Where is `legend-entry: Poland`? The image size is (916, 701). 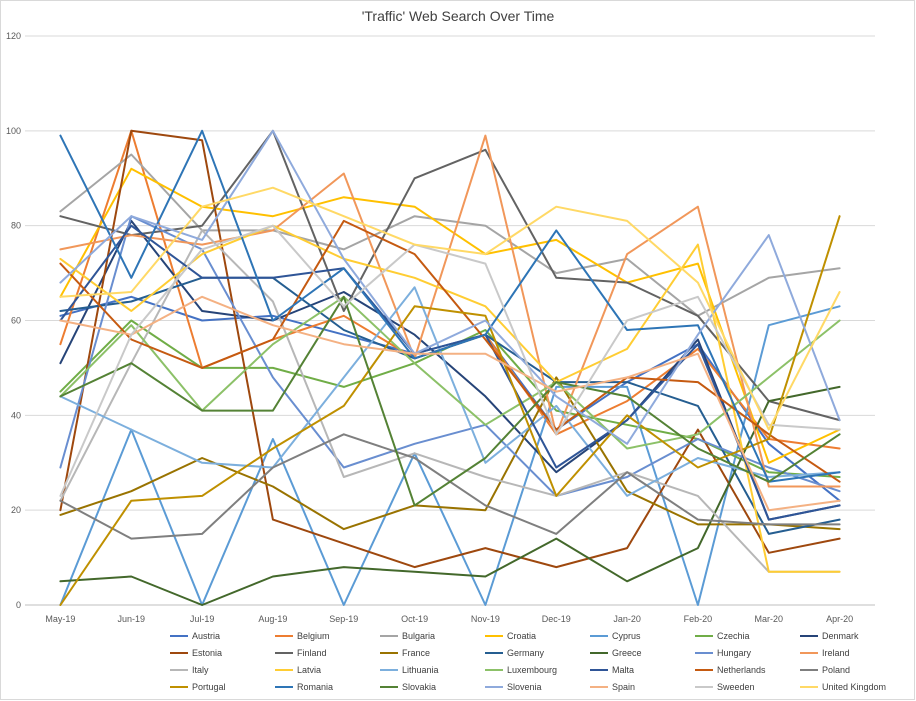 legend-entry: Poland is located at coordinates (825, 670).